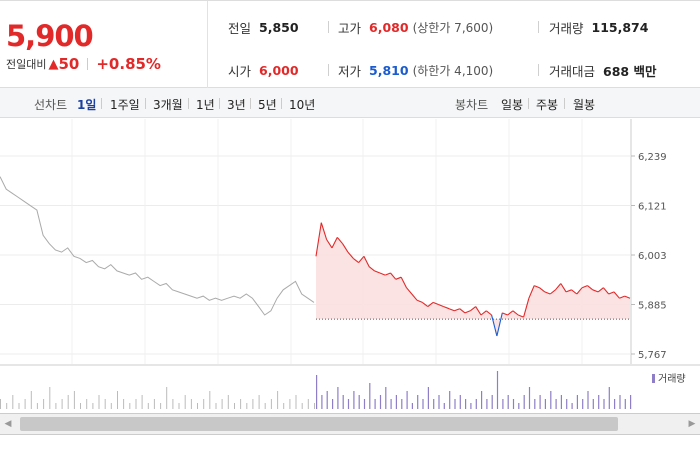  I want to click on daily-candle-button: 일봉, so click(512, 105).